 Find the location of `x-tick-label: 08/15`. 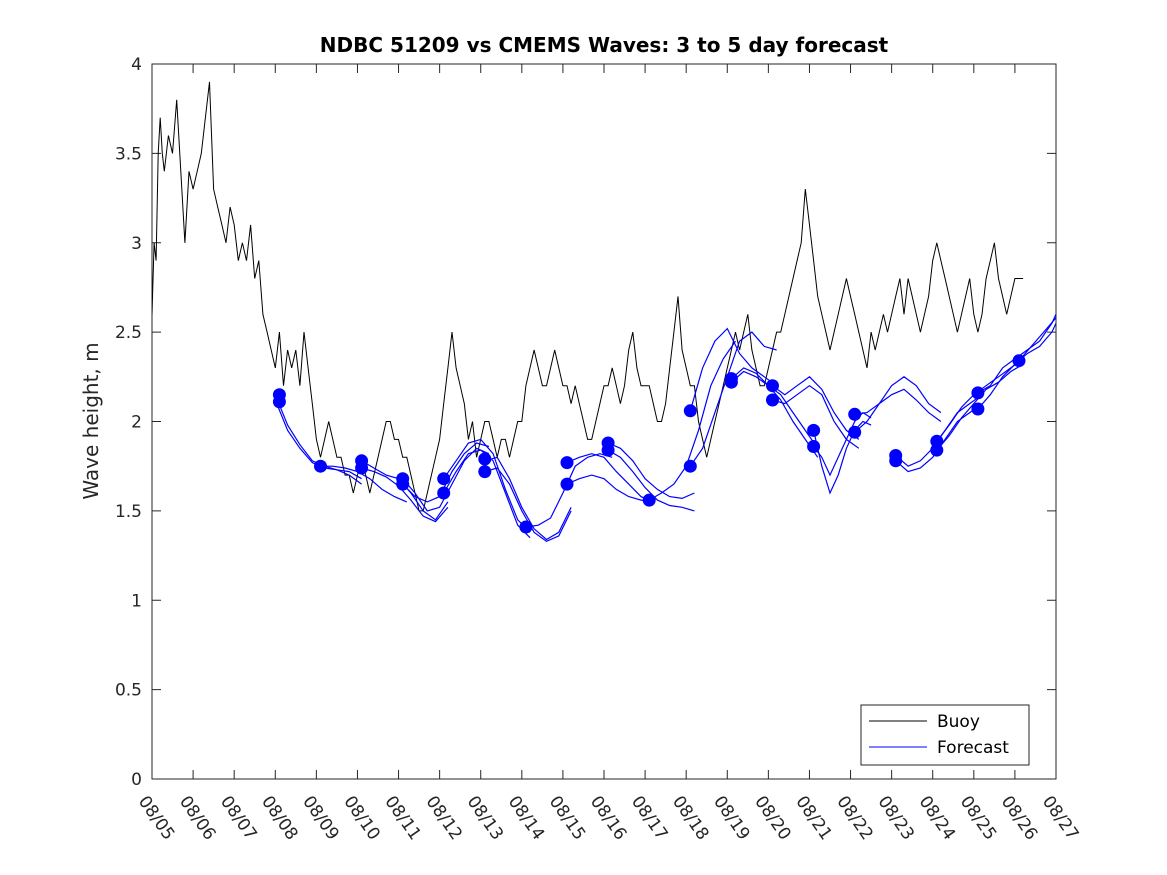

x-tick-label: 08/15 is located at coordinates (567, 818).